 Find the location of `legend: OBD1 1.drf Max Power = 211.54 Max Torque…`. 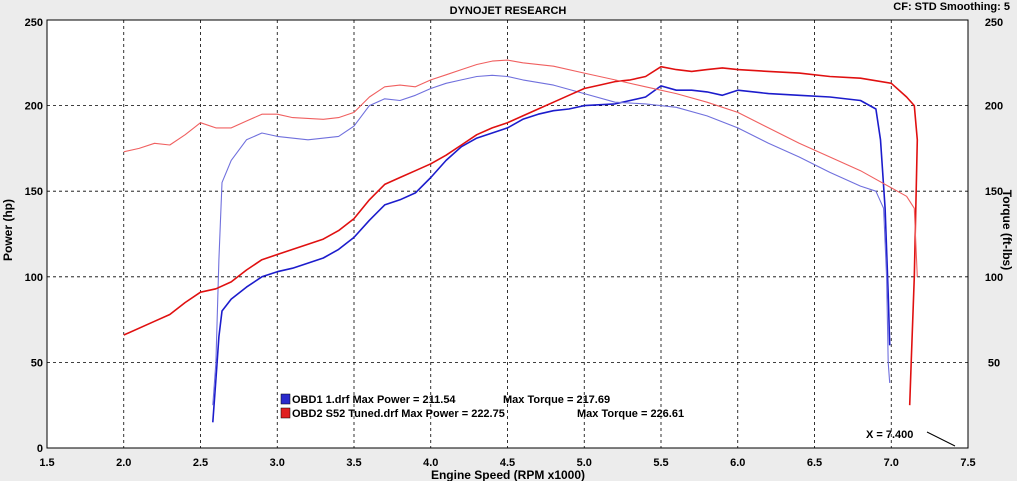

legend: OBD1 1.drf Max Power = 211.54 Max Torque… is located at coordinates (482, 406).